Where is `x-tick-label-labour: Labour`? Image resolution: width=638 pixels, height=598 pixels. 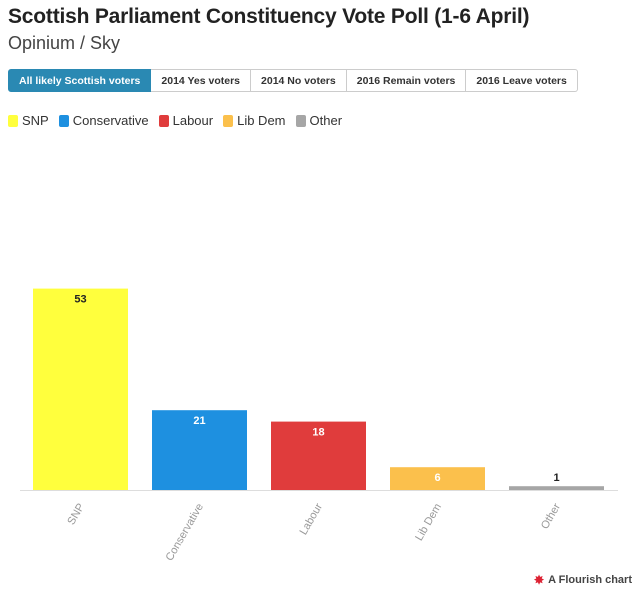
x-tick-label-labour: Labour is located at coordinates (312, 519).